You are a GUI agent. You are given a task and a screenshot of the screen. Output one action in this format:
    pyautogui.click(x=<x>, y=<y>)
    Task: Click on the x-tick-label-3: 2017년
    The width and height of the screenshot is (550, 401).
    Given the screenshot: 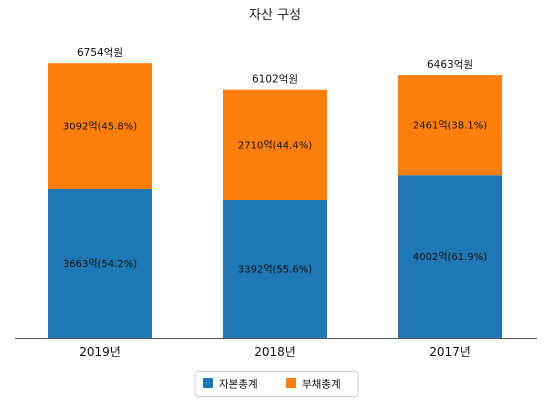 What is the action you would take?
    pyautogui.click(x=450, y=352)
    